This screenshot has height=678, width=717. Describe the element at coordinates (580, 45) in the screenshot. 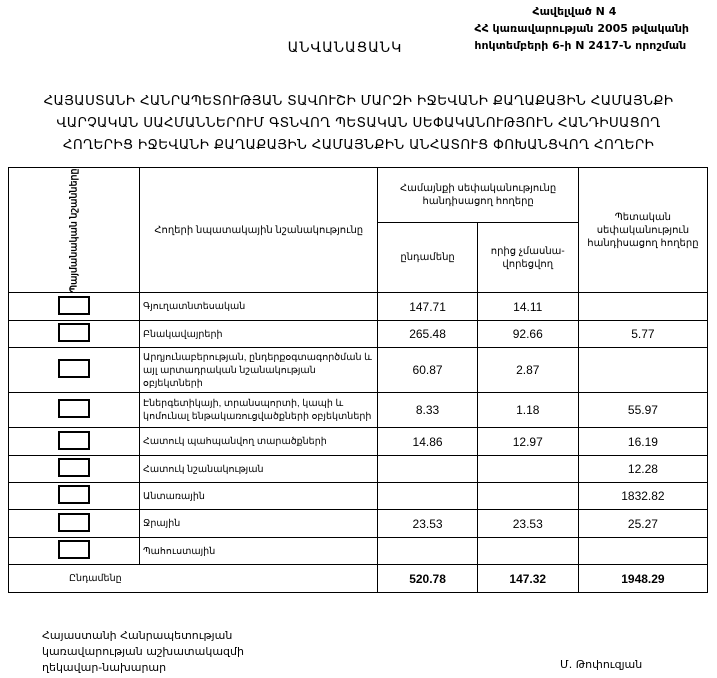

I see `header-line: հոկտեմբերի 6-ի N 2417-Ն որոշման` at that location.